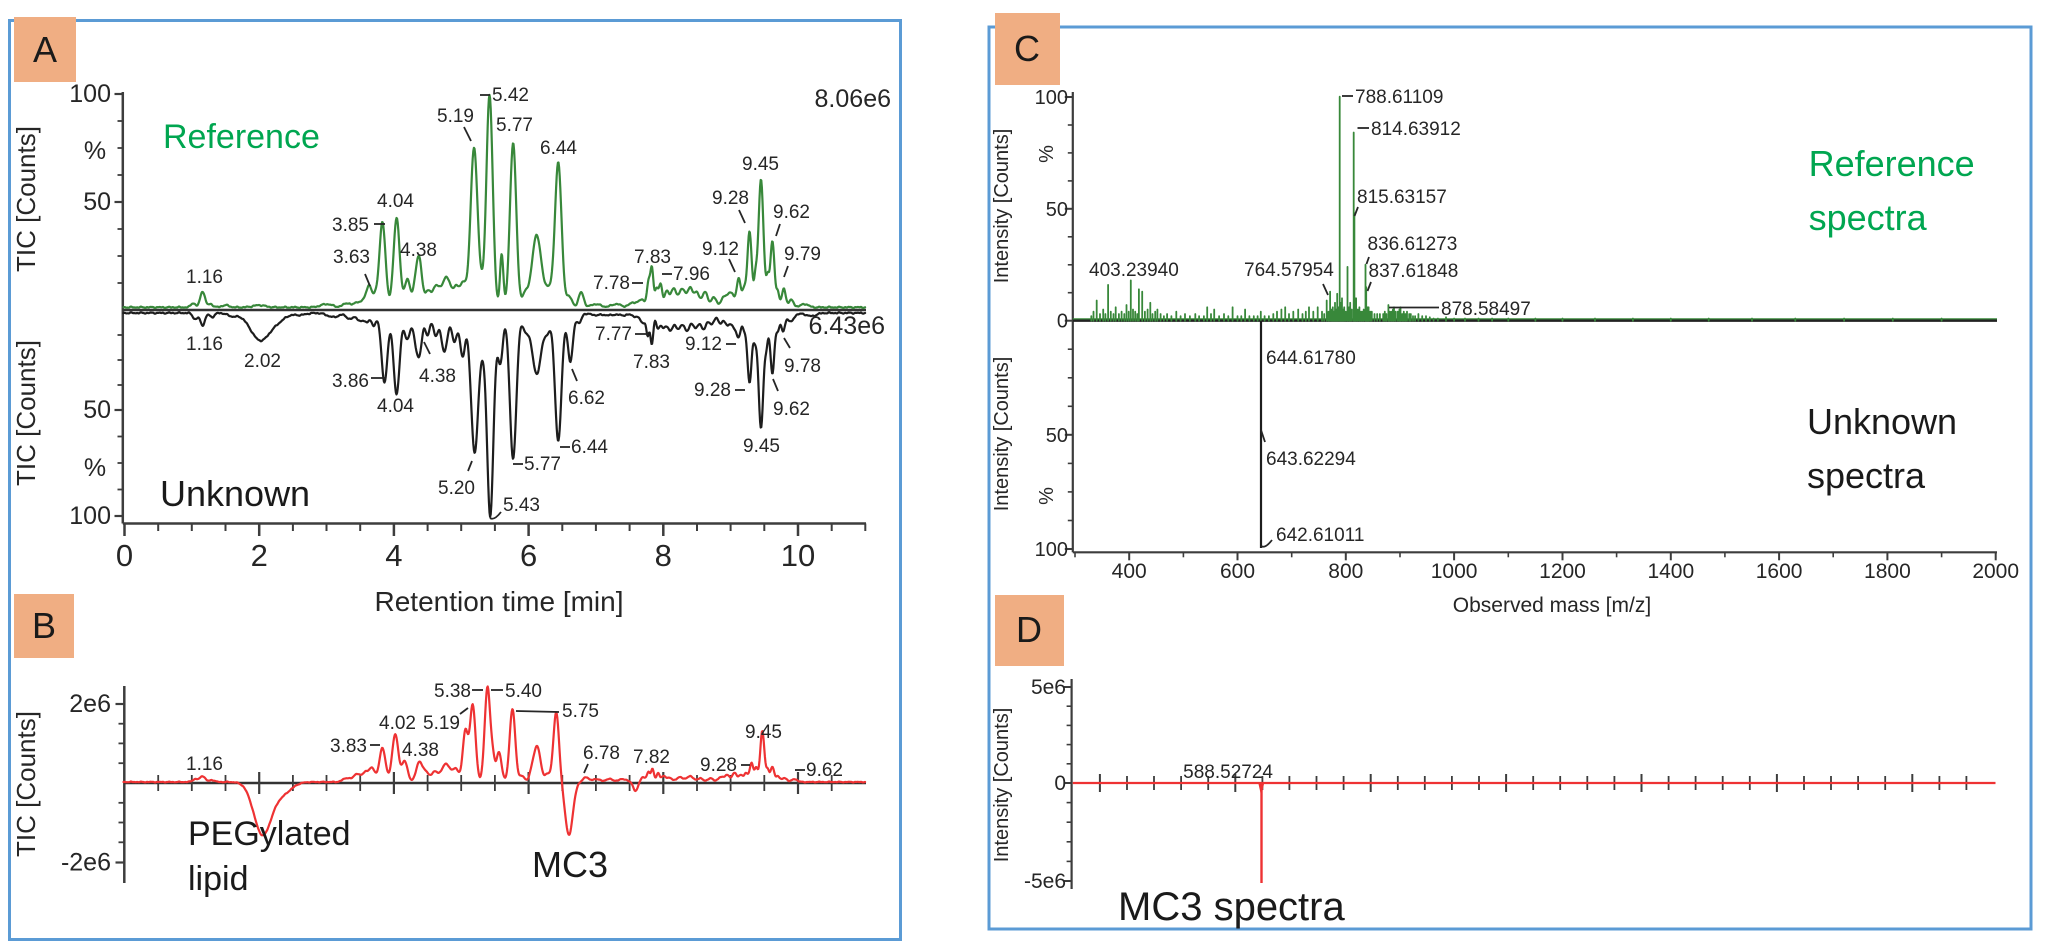 This screenshot has height=952, width=2068. What do you see at coordinates (1887, 571) in the screenshot?
I see `svg-text: 1800` at bounding box center [1887, 571].